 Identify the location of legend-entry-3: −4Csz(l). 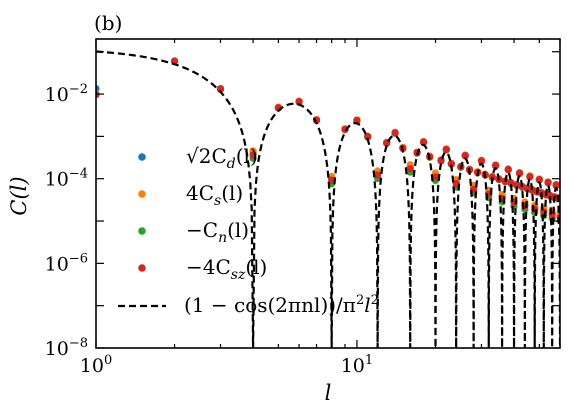
(202, 269).